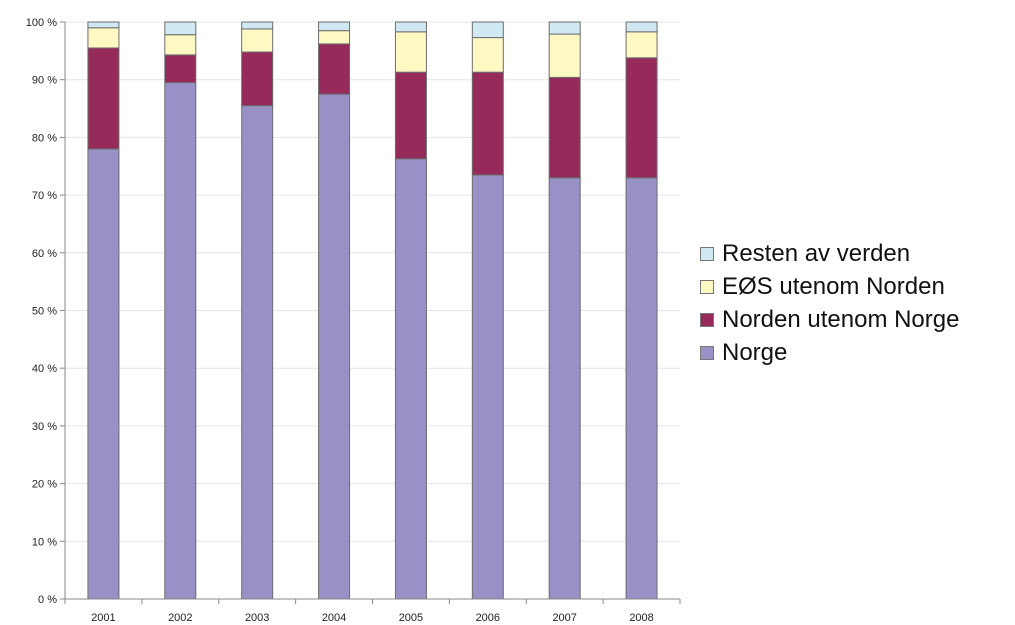  I want to click on bar-segment-resten-av-verden-2001, so click(103, 25).